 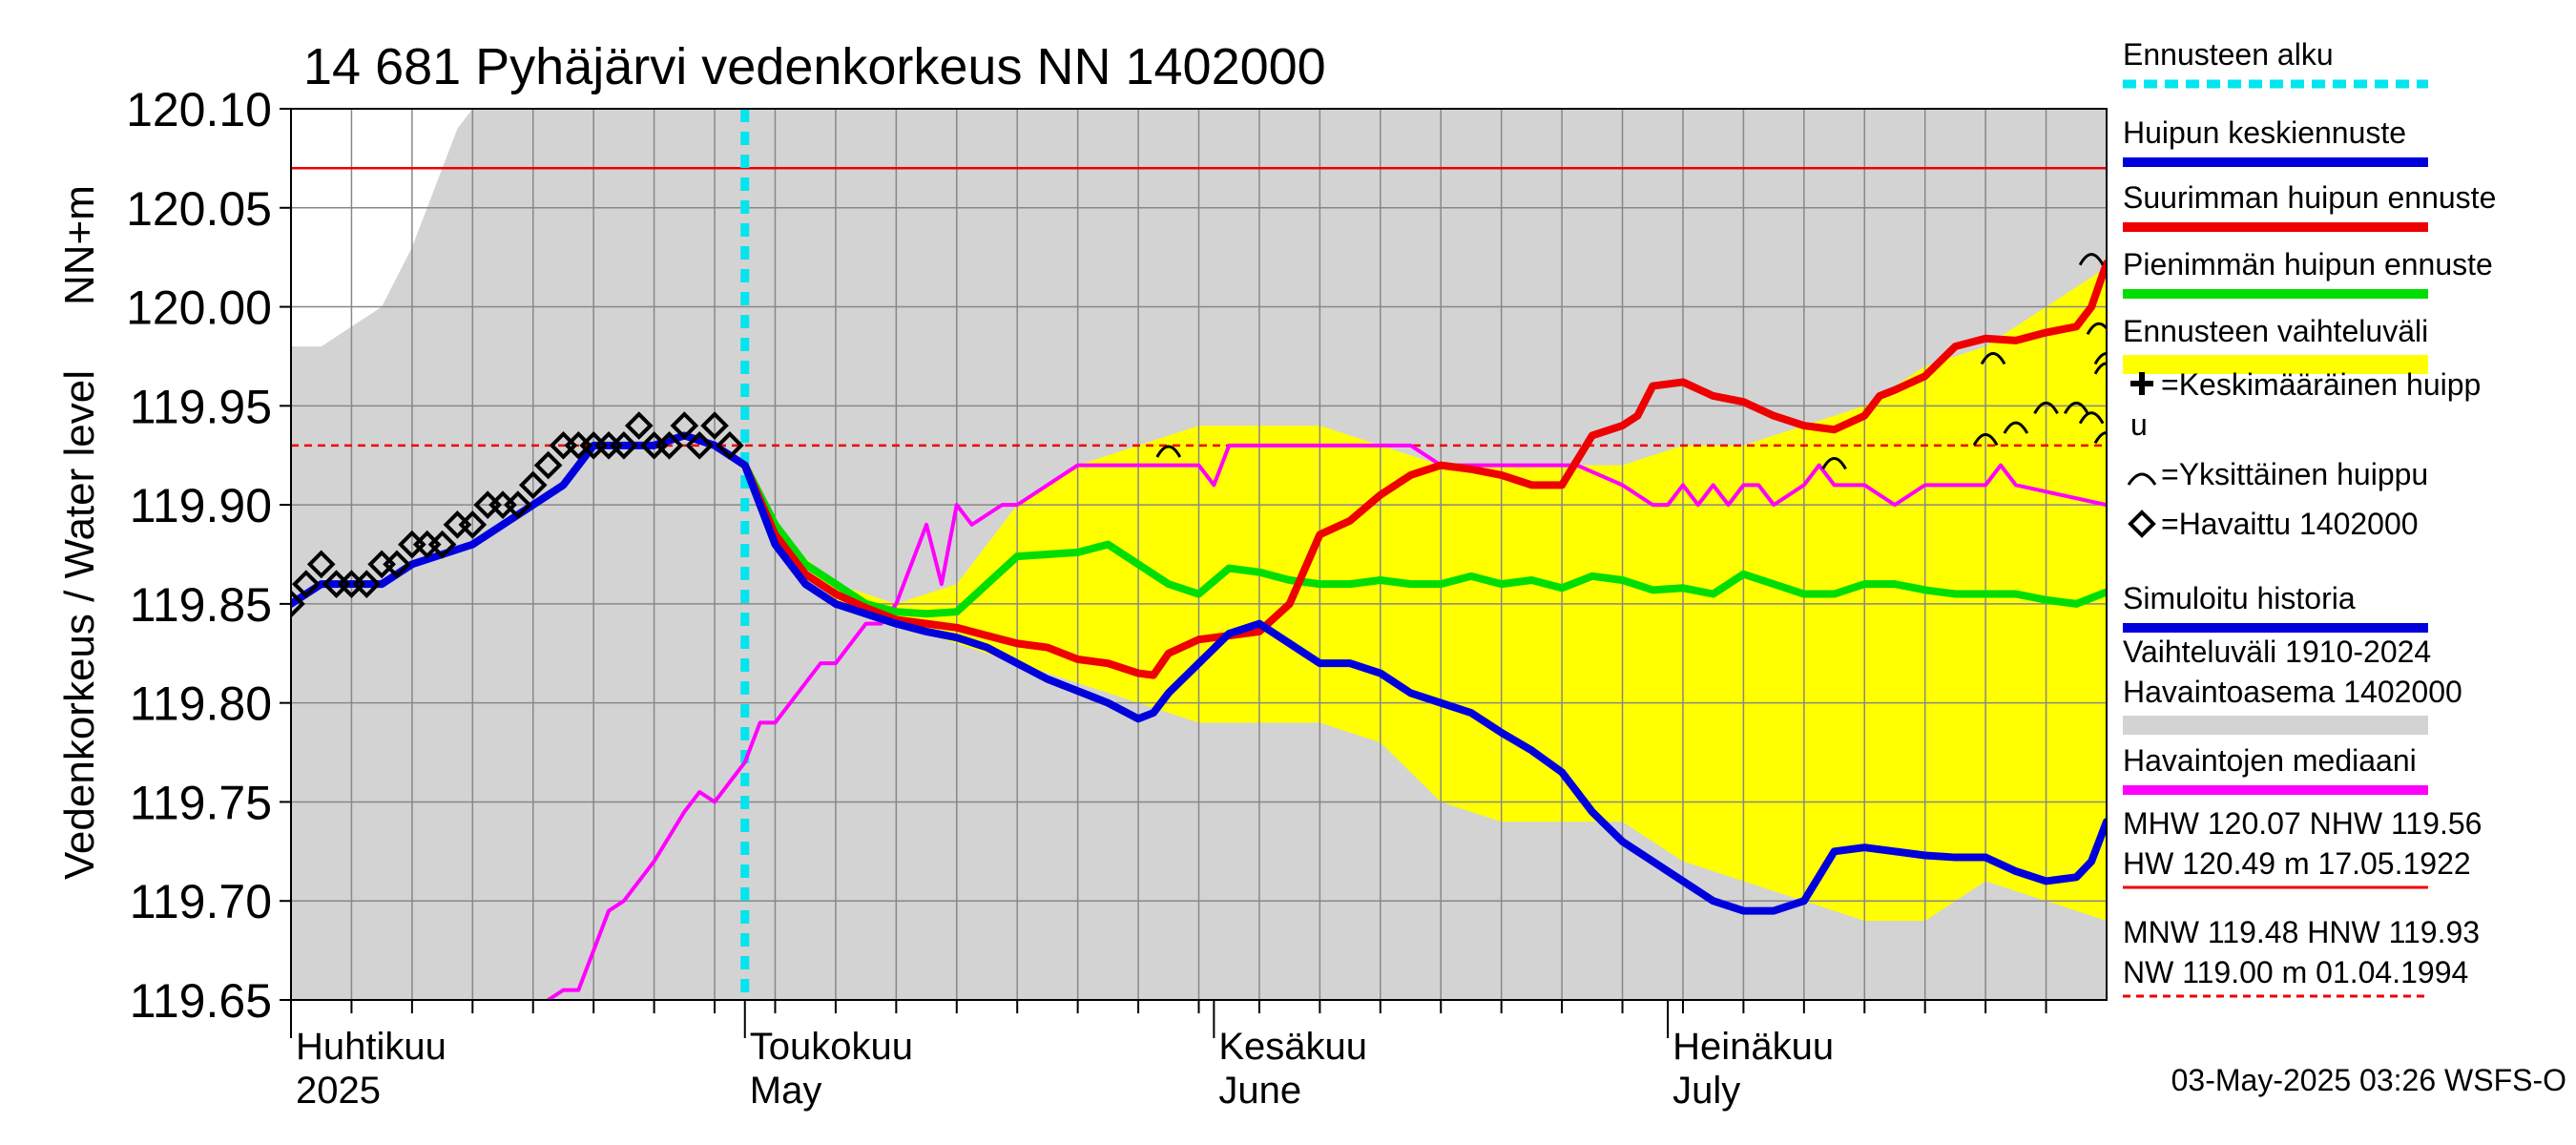 I want to click on x-month-label: Toukokuu, so click(x=831, y=1047).